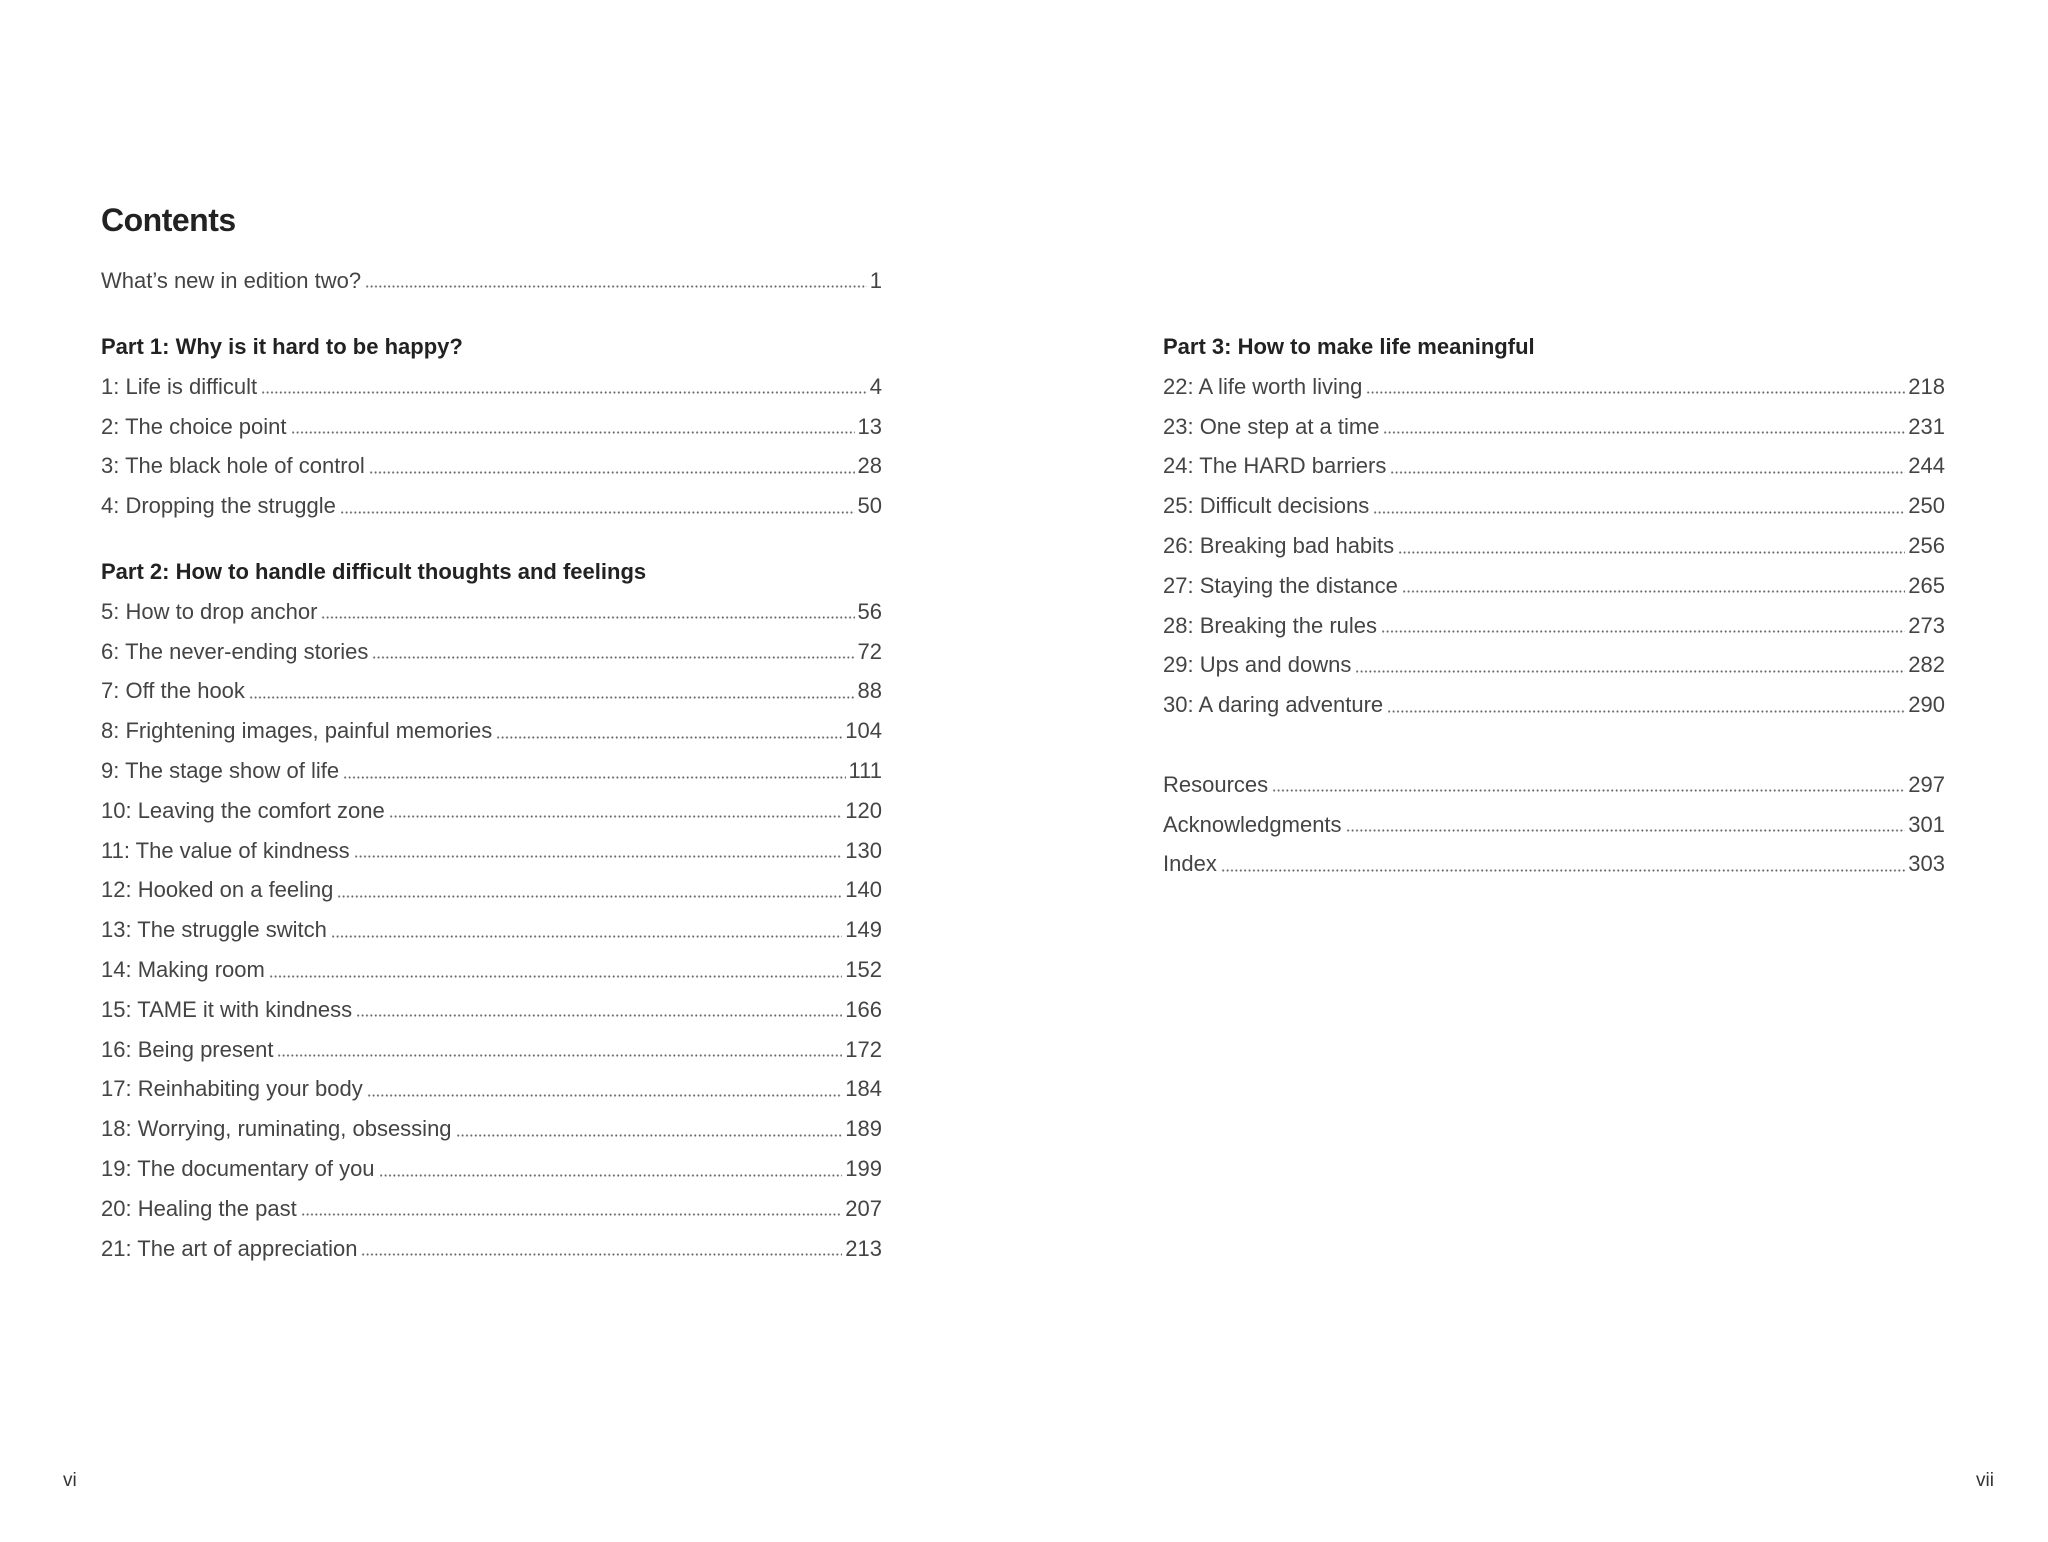  I want to click on toc-entry-label: 11: The value of kindness, so click(225, 850).